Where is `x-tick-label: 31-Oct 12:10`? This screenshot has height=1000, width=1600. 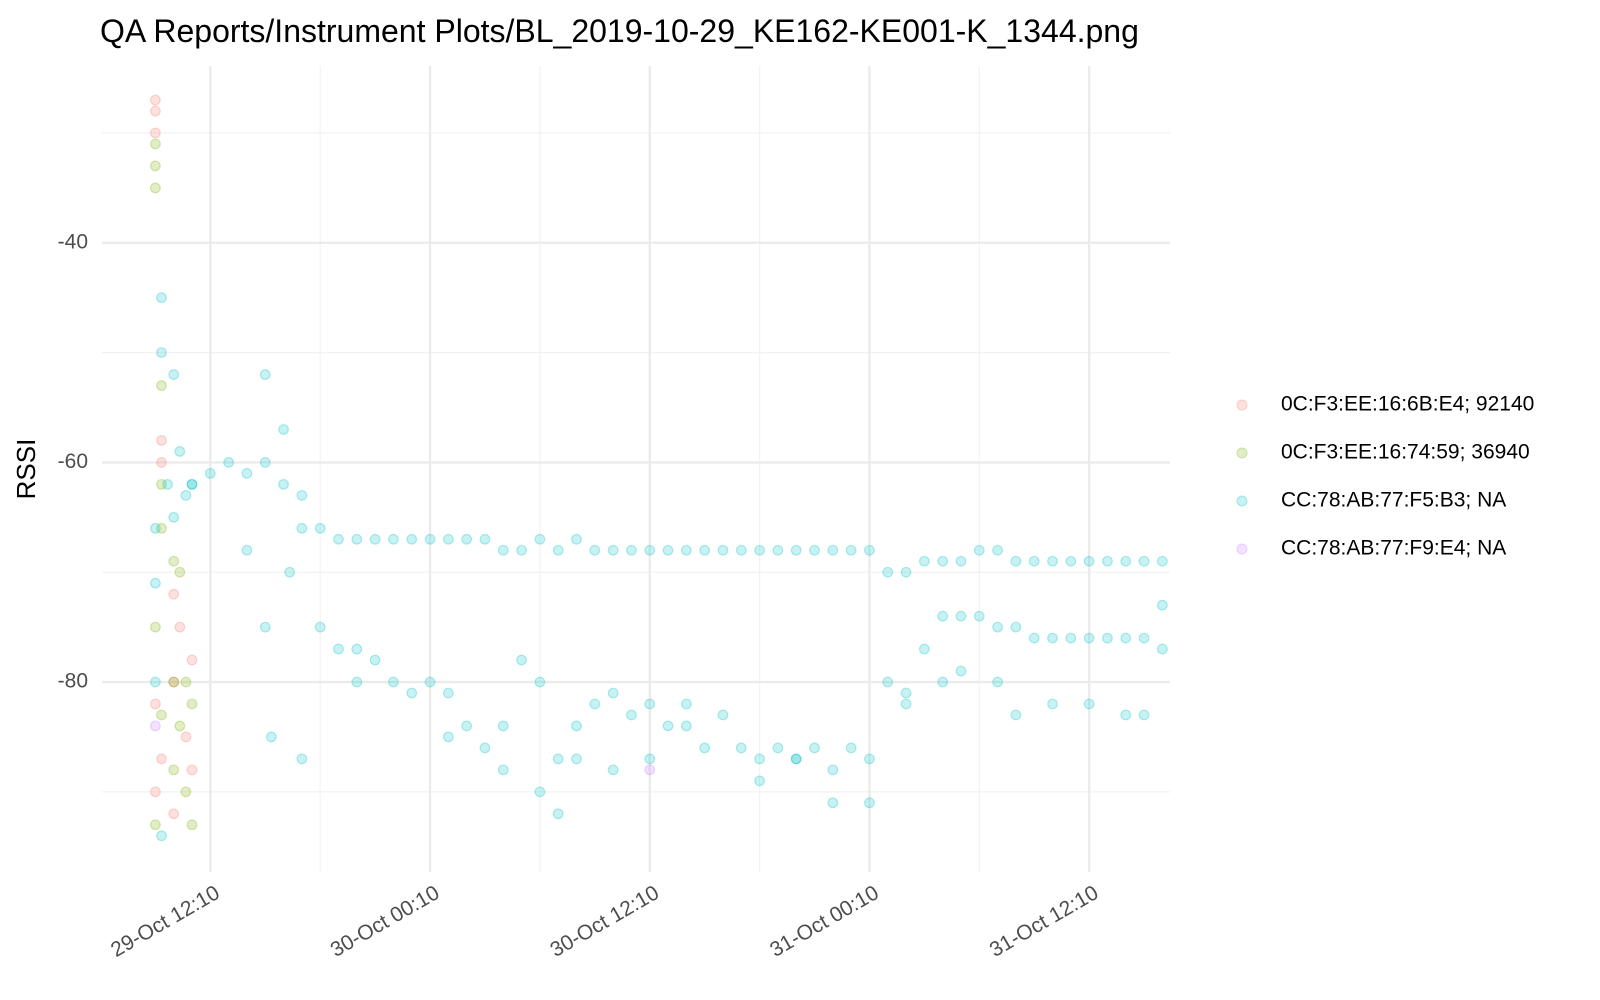
x-tick-label: 31-Oct 12:10 is located at coordinates (1044, 921).